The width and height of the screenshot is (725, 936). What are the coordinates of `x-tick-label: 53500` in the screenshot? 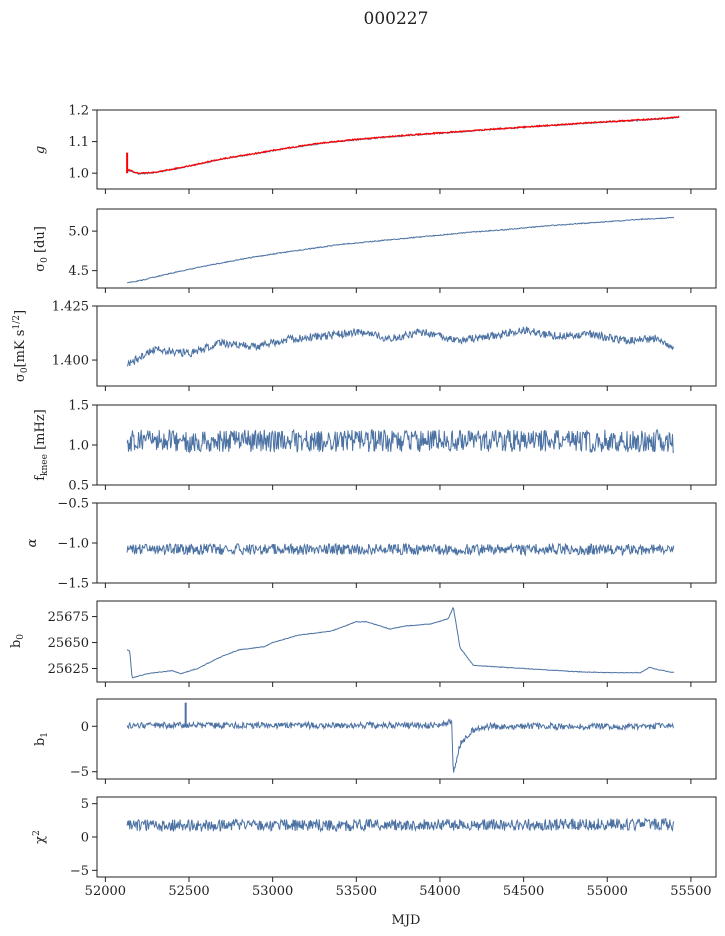 It's located at (356, 891).